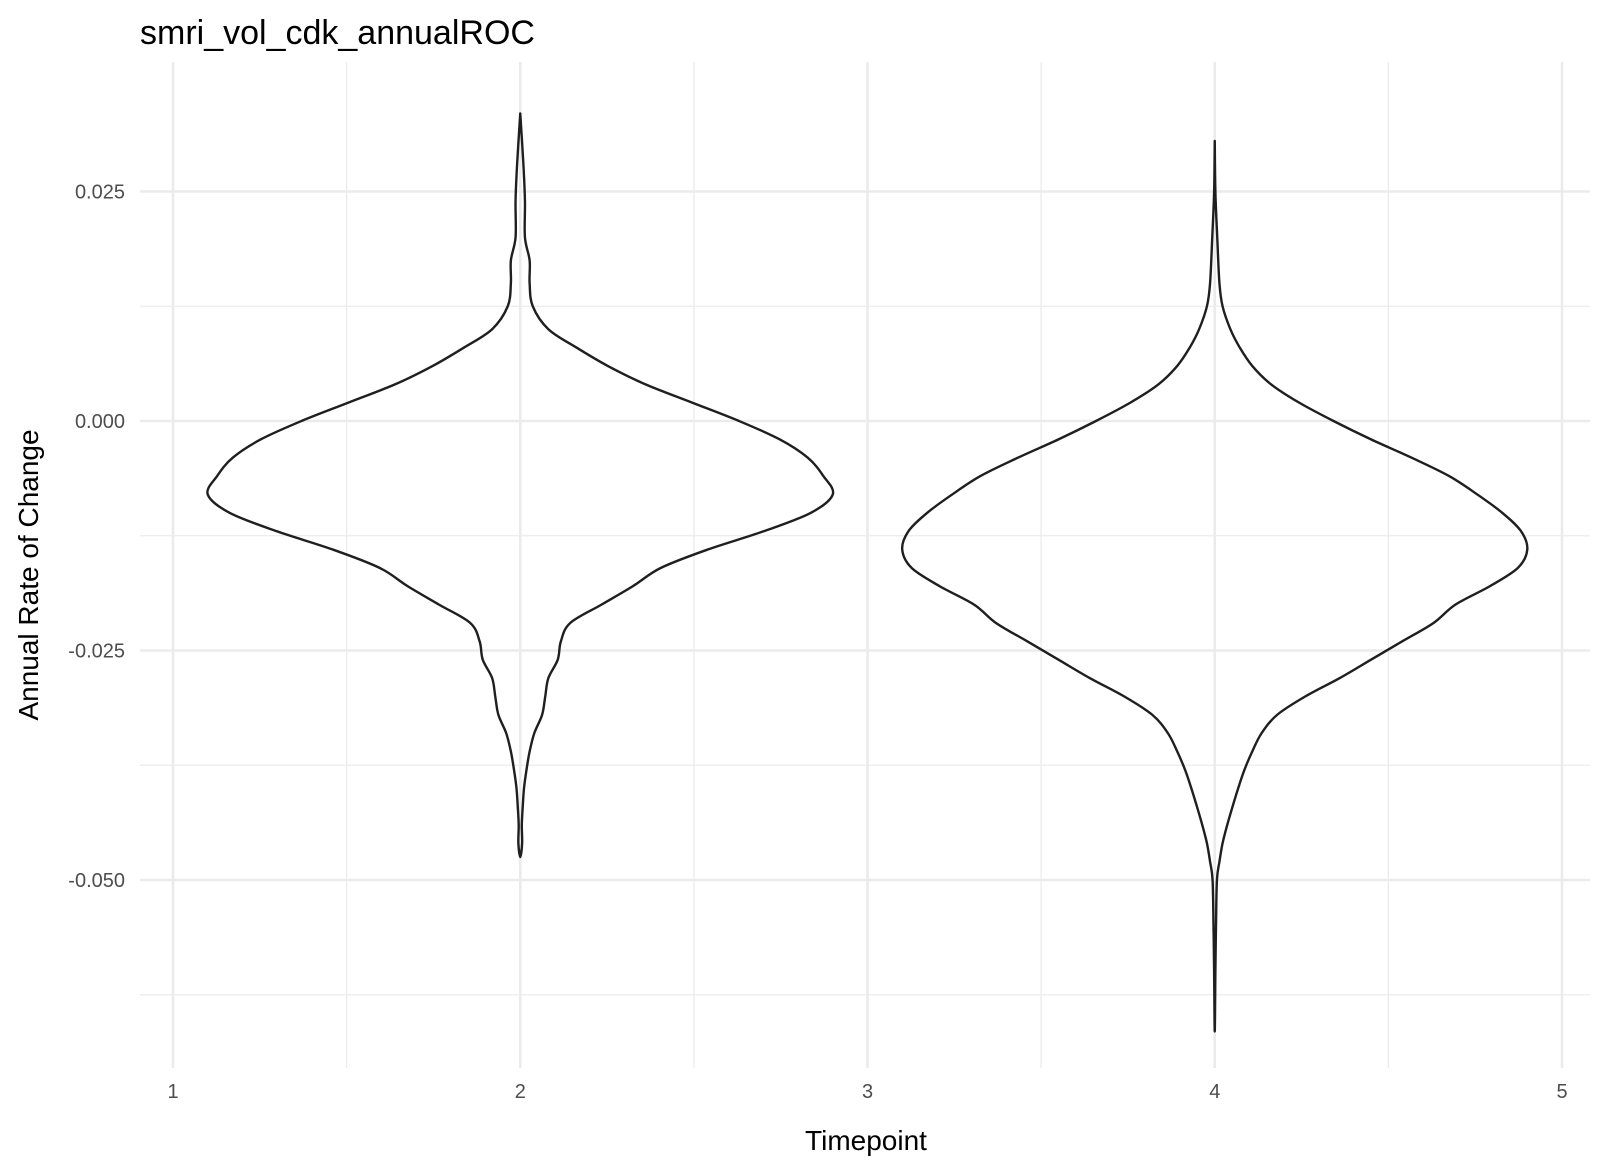 The image size is (1601, 1168). I want to click on y-tick-label: -0.025, so click(96, 652).